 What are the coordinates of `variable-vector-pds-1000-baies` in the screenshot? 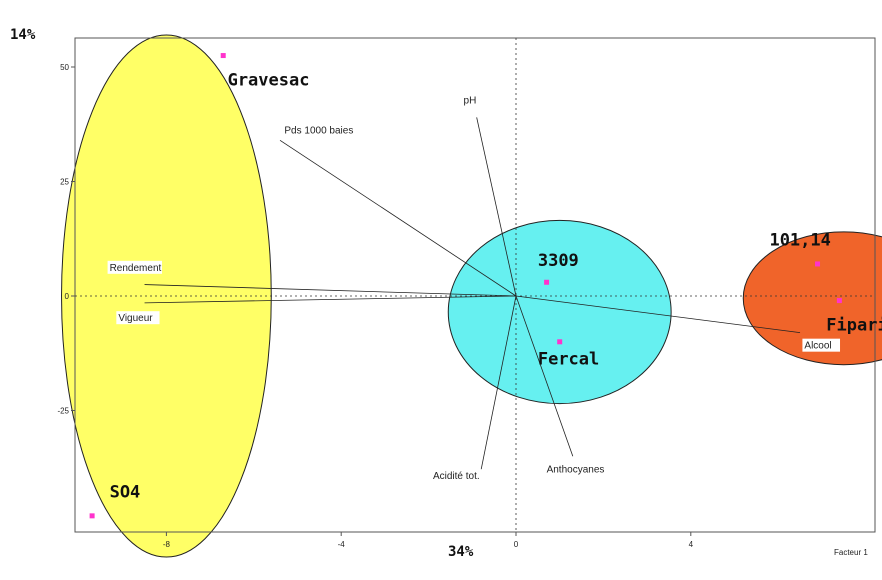 It's located at (398, 218).